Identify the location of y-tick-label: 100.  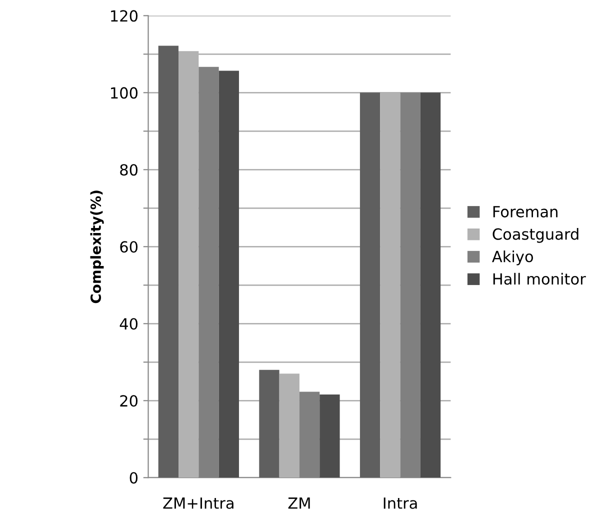
(124, 93).